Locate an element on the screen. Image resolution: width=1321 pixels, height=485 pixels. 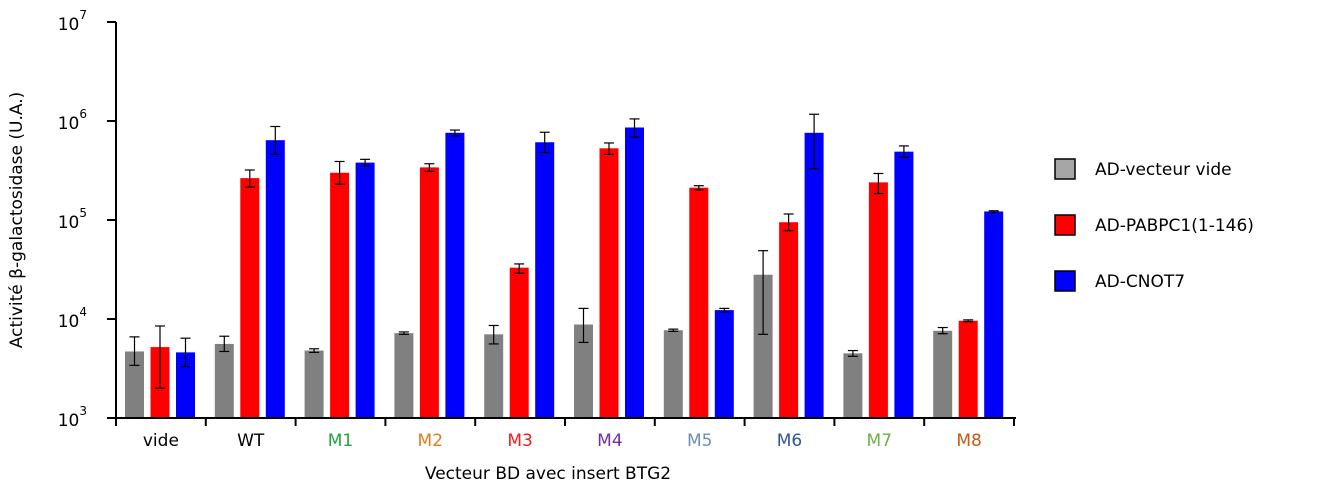
y-ticks-layer: 10³ 10⁴ 10⁵ 10⁶ 10⁷ is located at coordinates (87, 219).